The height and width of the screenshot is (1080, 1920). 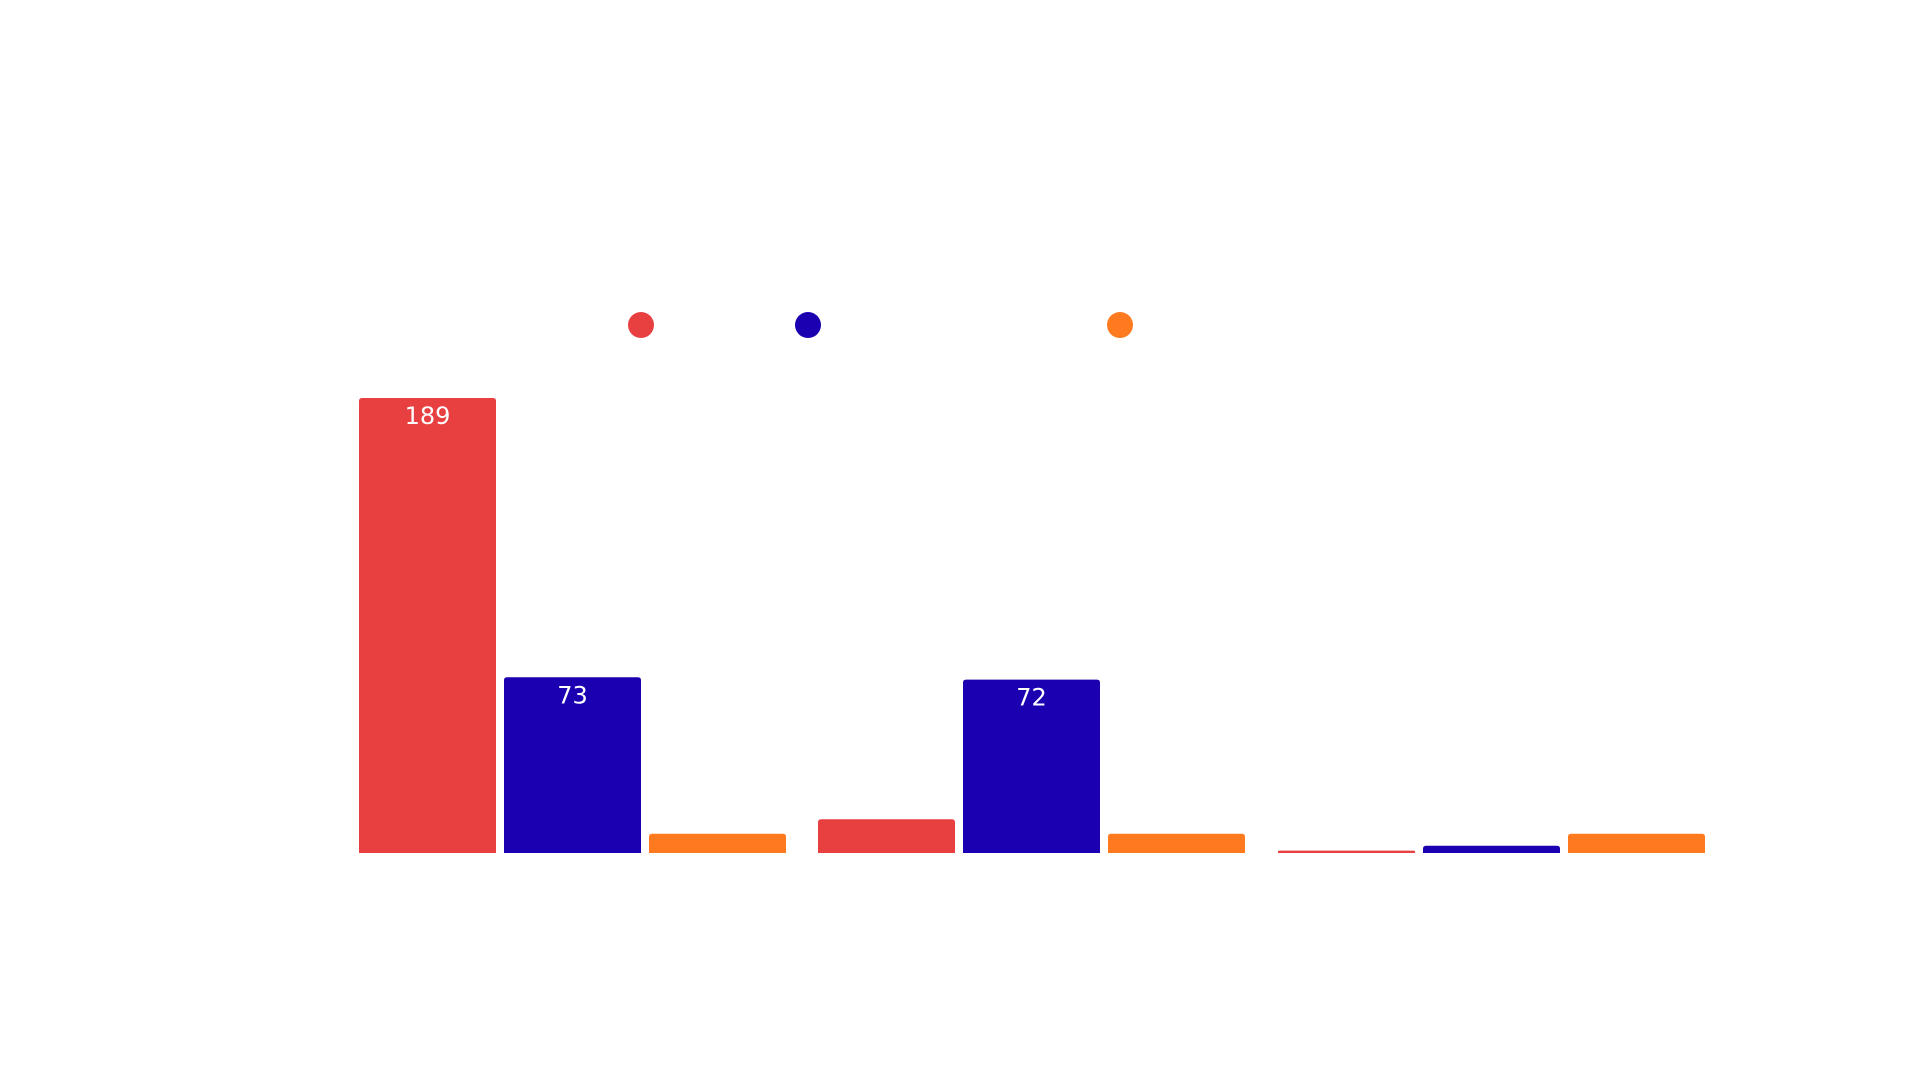 I want to click on legend, so click(x=880, y=325).